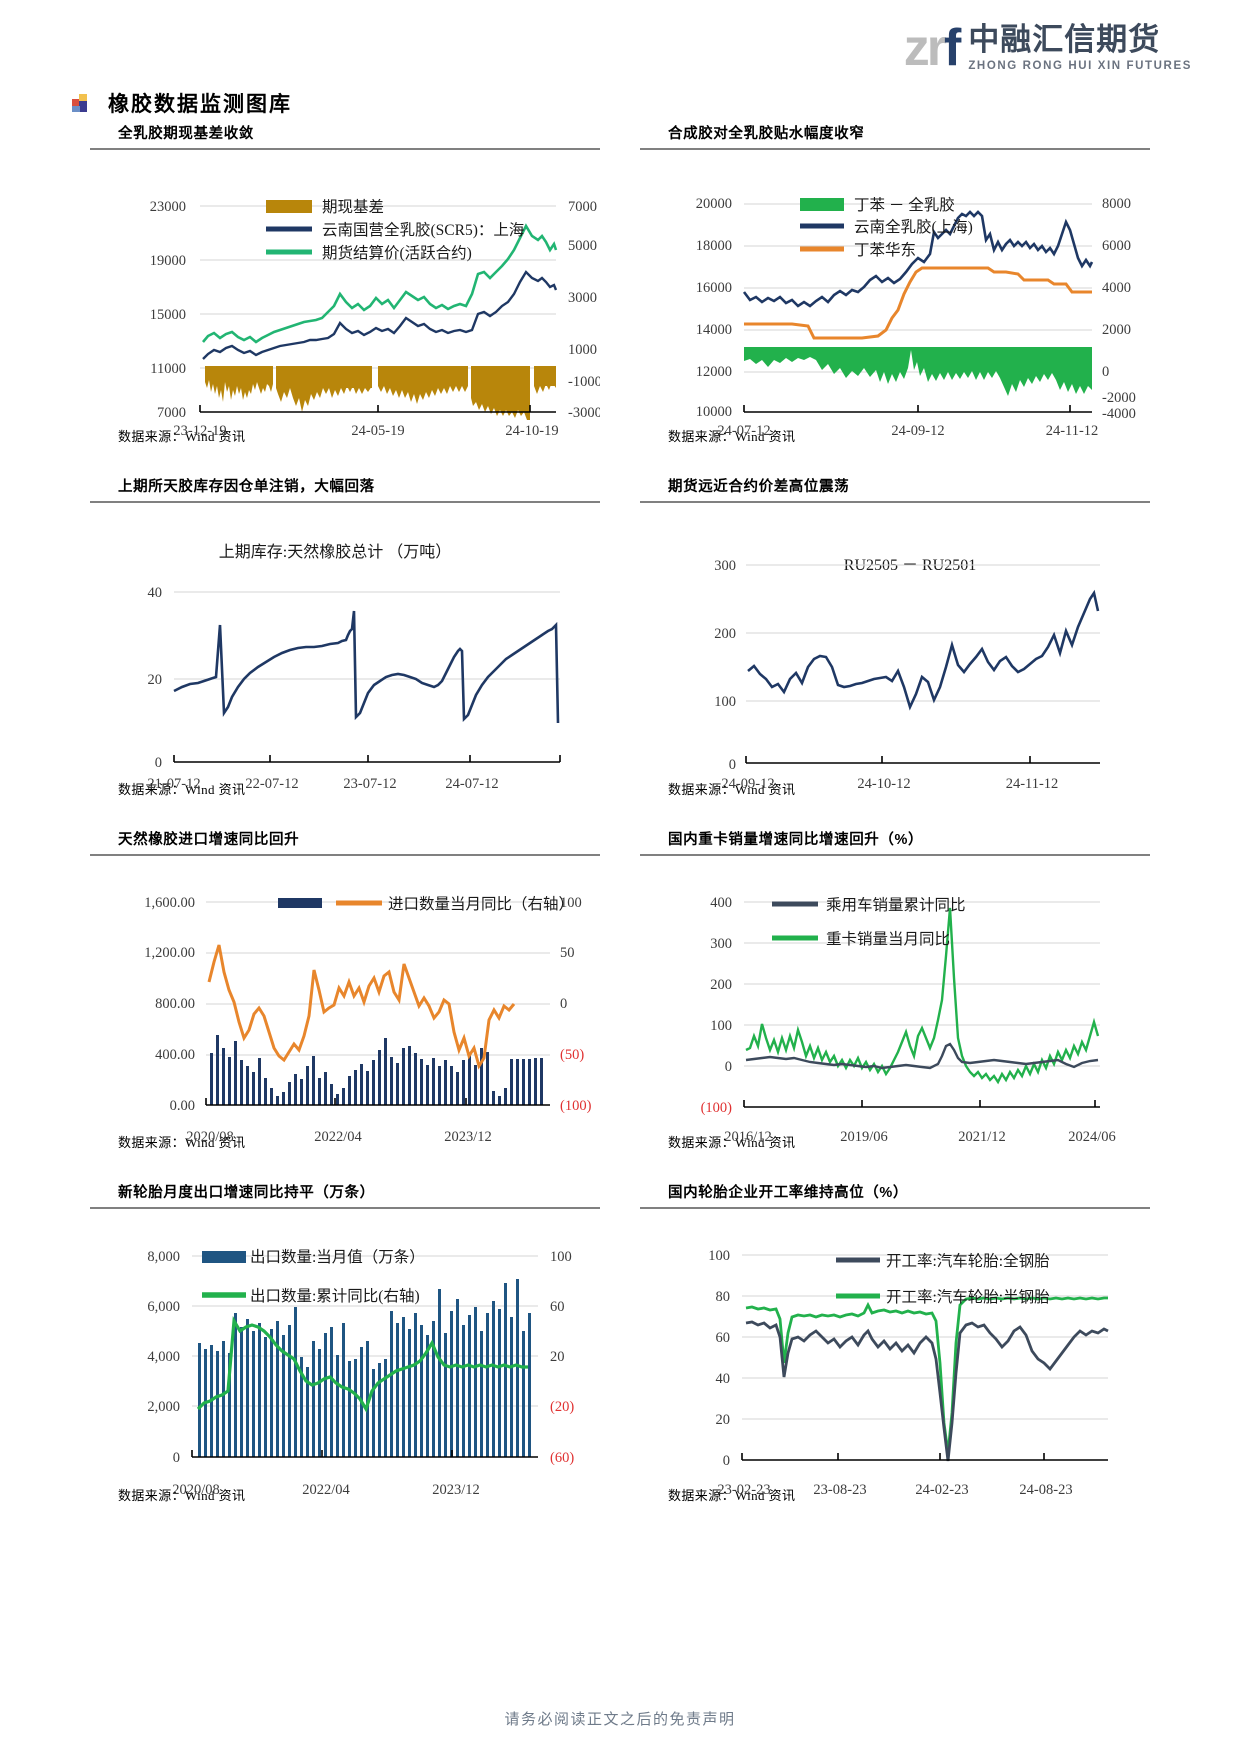  Describe the element at coordinates (471, 784) in the screenshot. I see `xtick: 24-07-12` at that location.